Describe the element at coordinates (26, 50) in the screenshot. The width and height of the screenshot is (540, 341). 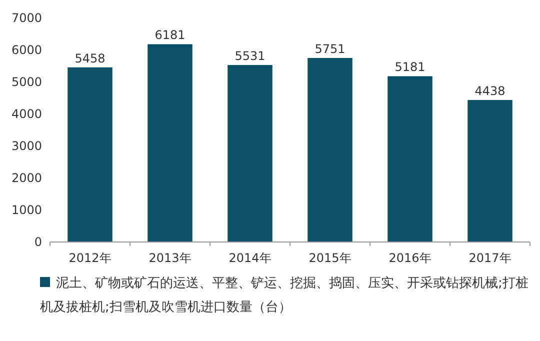
I see `y-tick-label: 6000` at that location.